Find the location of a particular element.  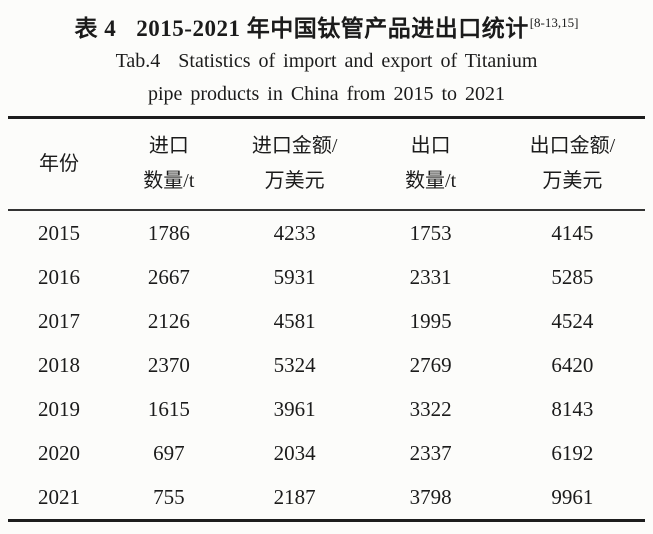

table-title-en-line2: pipe products in China from 2015 to 2021 is located at coordinates (326, 94).